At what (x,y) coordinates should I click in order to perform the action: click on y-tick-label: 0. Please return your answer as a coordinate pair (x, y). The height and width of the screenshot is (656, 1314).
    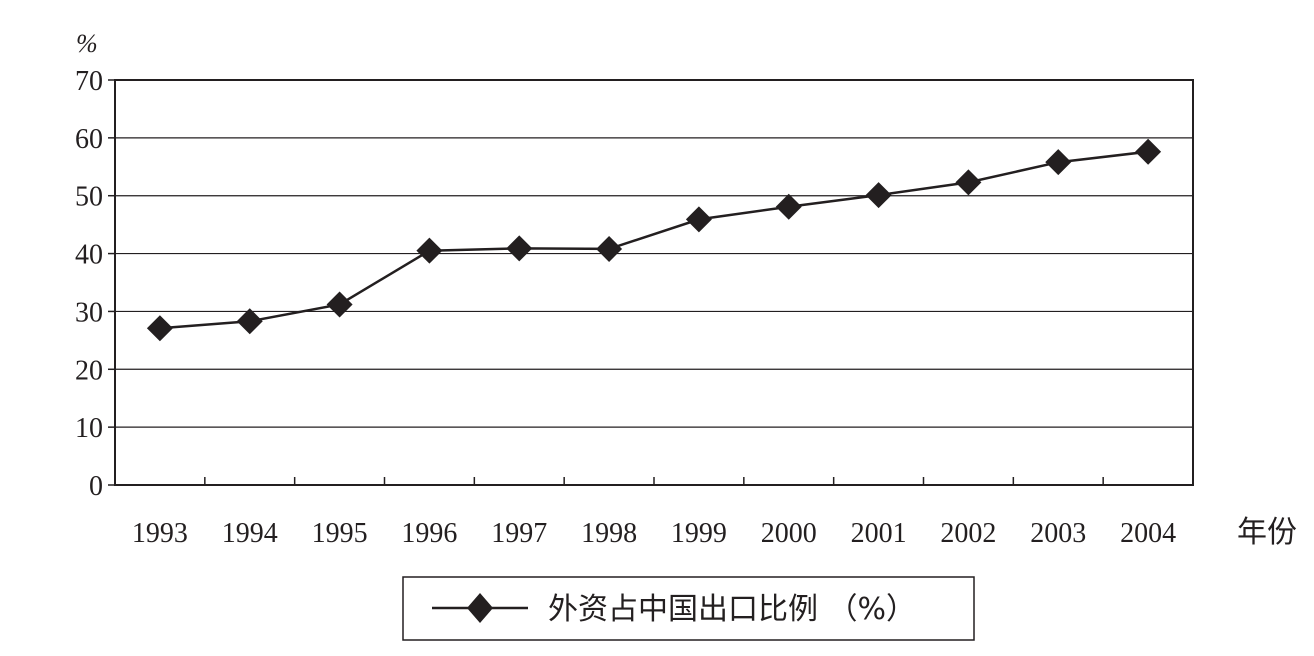
    Looking at the image, I should click on (96, 486).